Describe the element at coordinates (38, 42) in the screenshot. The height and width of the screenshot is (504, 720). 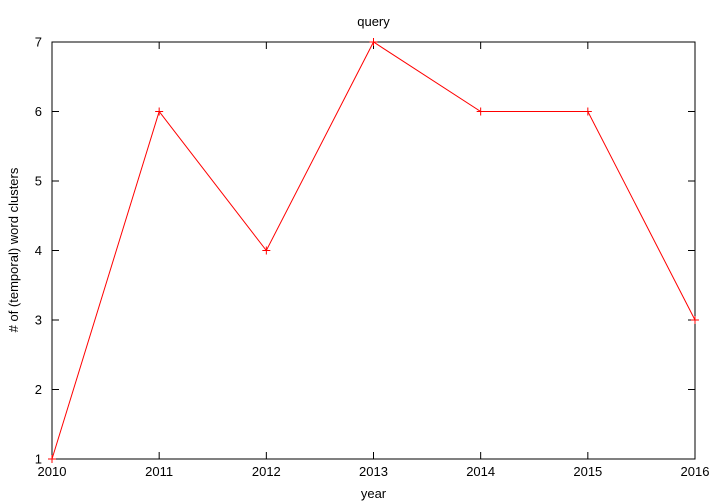
I see `y-tick-label: 7` at that location.